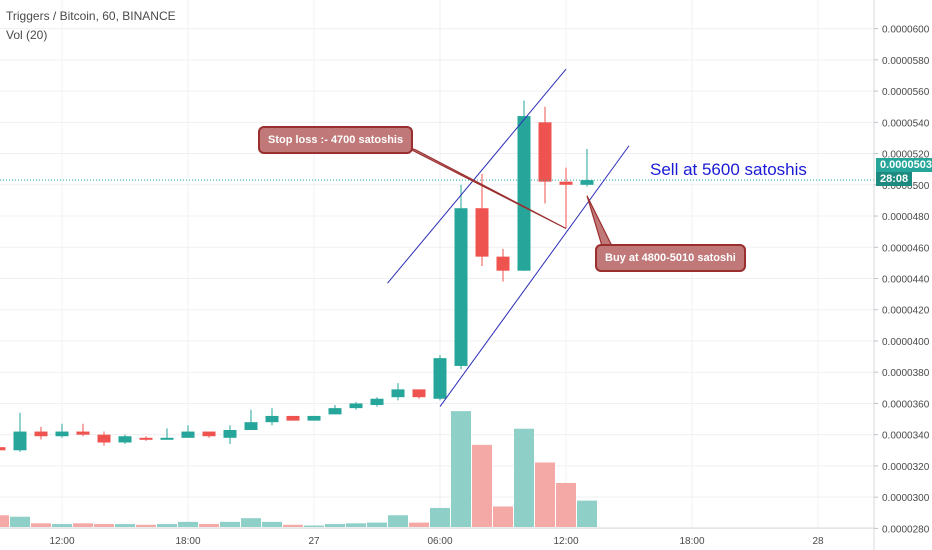  I want to click on chart-legend: Triggers / Bitcoin, 60, BINANCE Vol (20), so click(91, 26).